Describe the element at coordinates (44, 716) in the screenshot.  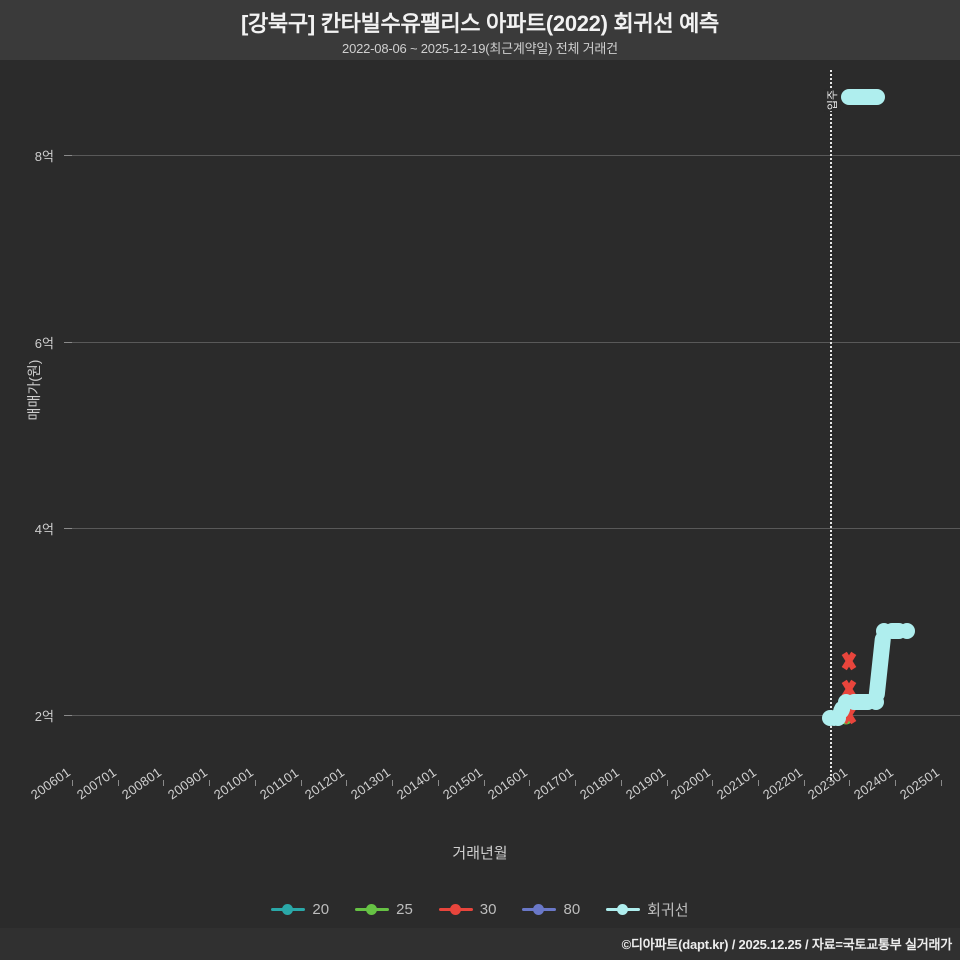
I see `y-tick-label: 2억` at that location.